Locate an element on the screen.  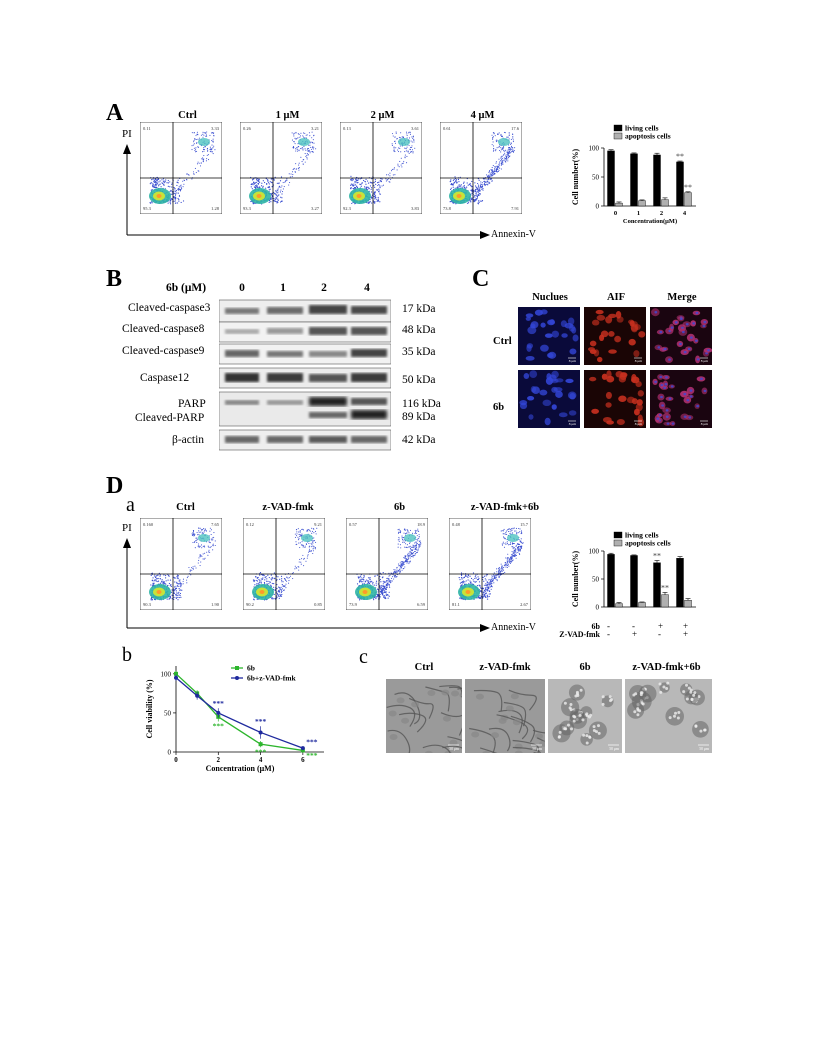
micro-column-1: Ctrl is located at coordinates (424, 667).